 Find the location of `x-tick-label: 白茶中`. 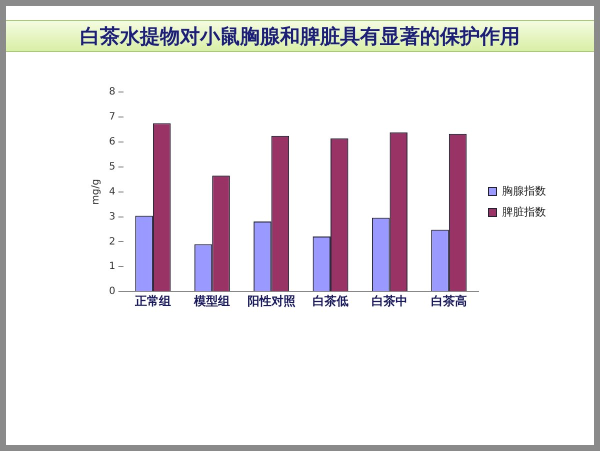

x-tick-label: 白茶中 is located at coordinates (390, 301).